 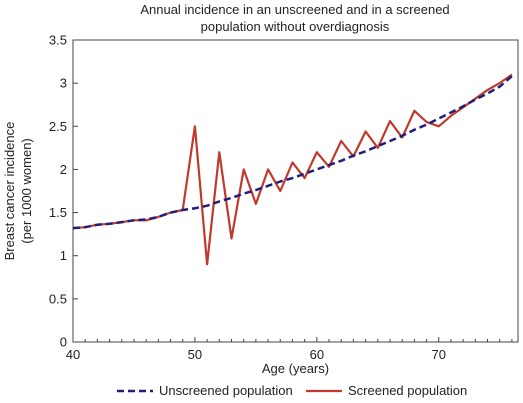 What do you see at coordinates (295, 26) in the screenshot?
I see `chart-title-line-2: population without overdiagnosis` at bounding box center [295, 26].